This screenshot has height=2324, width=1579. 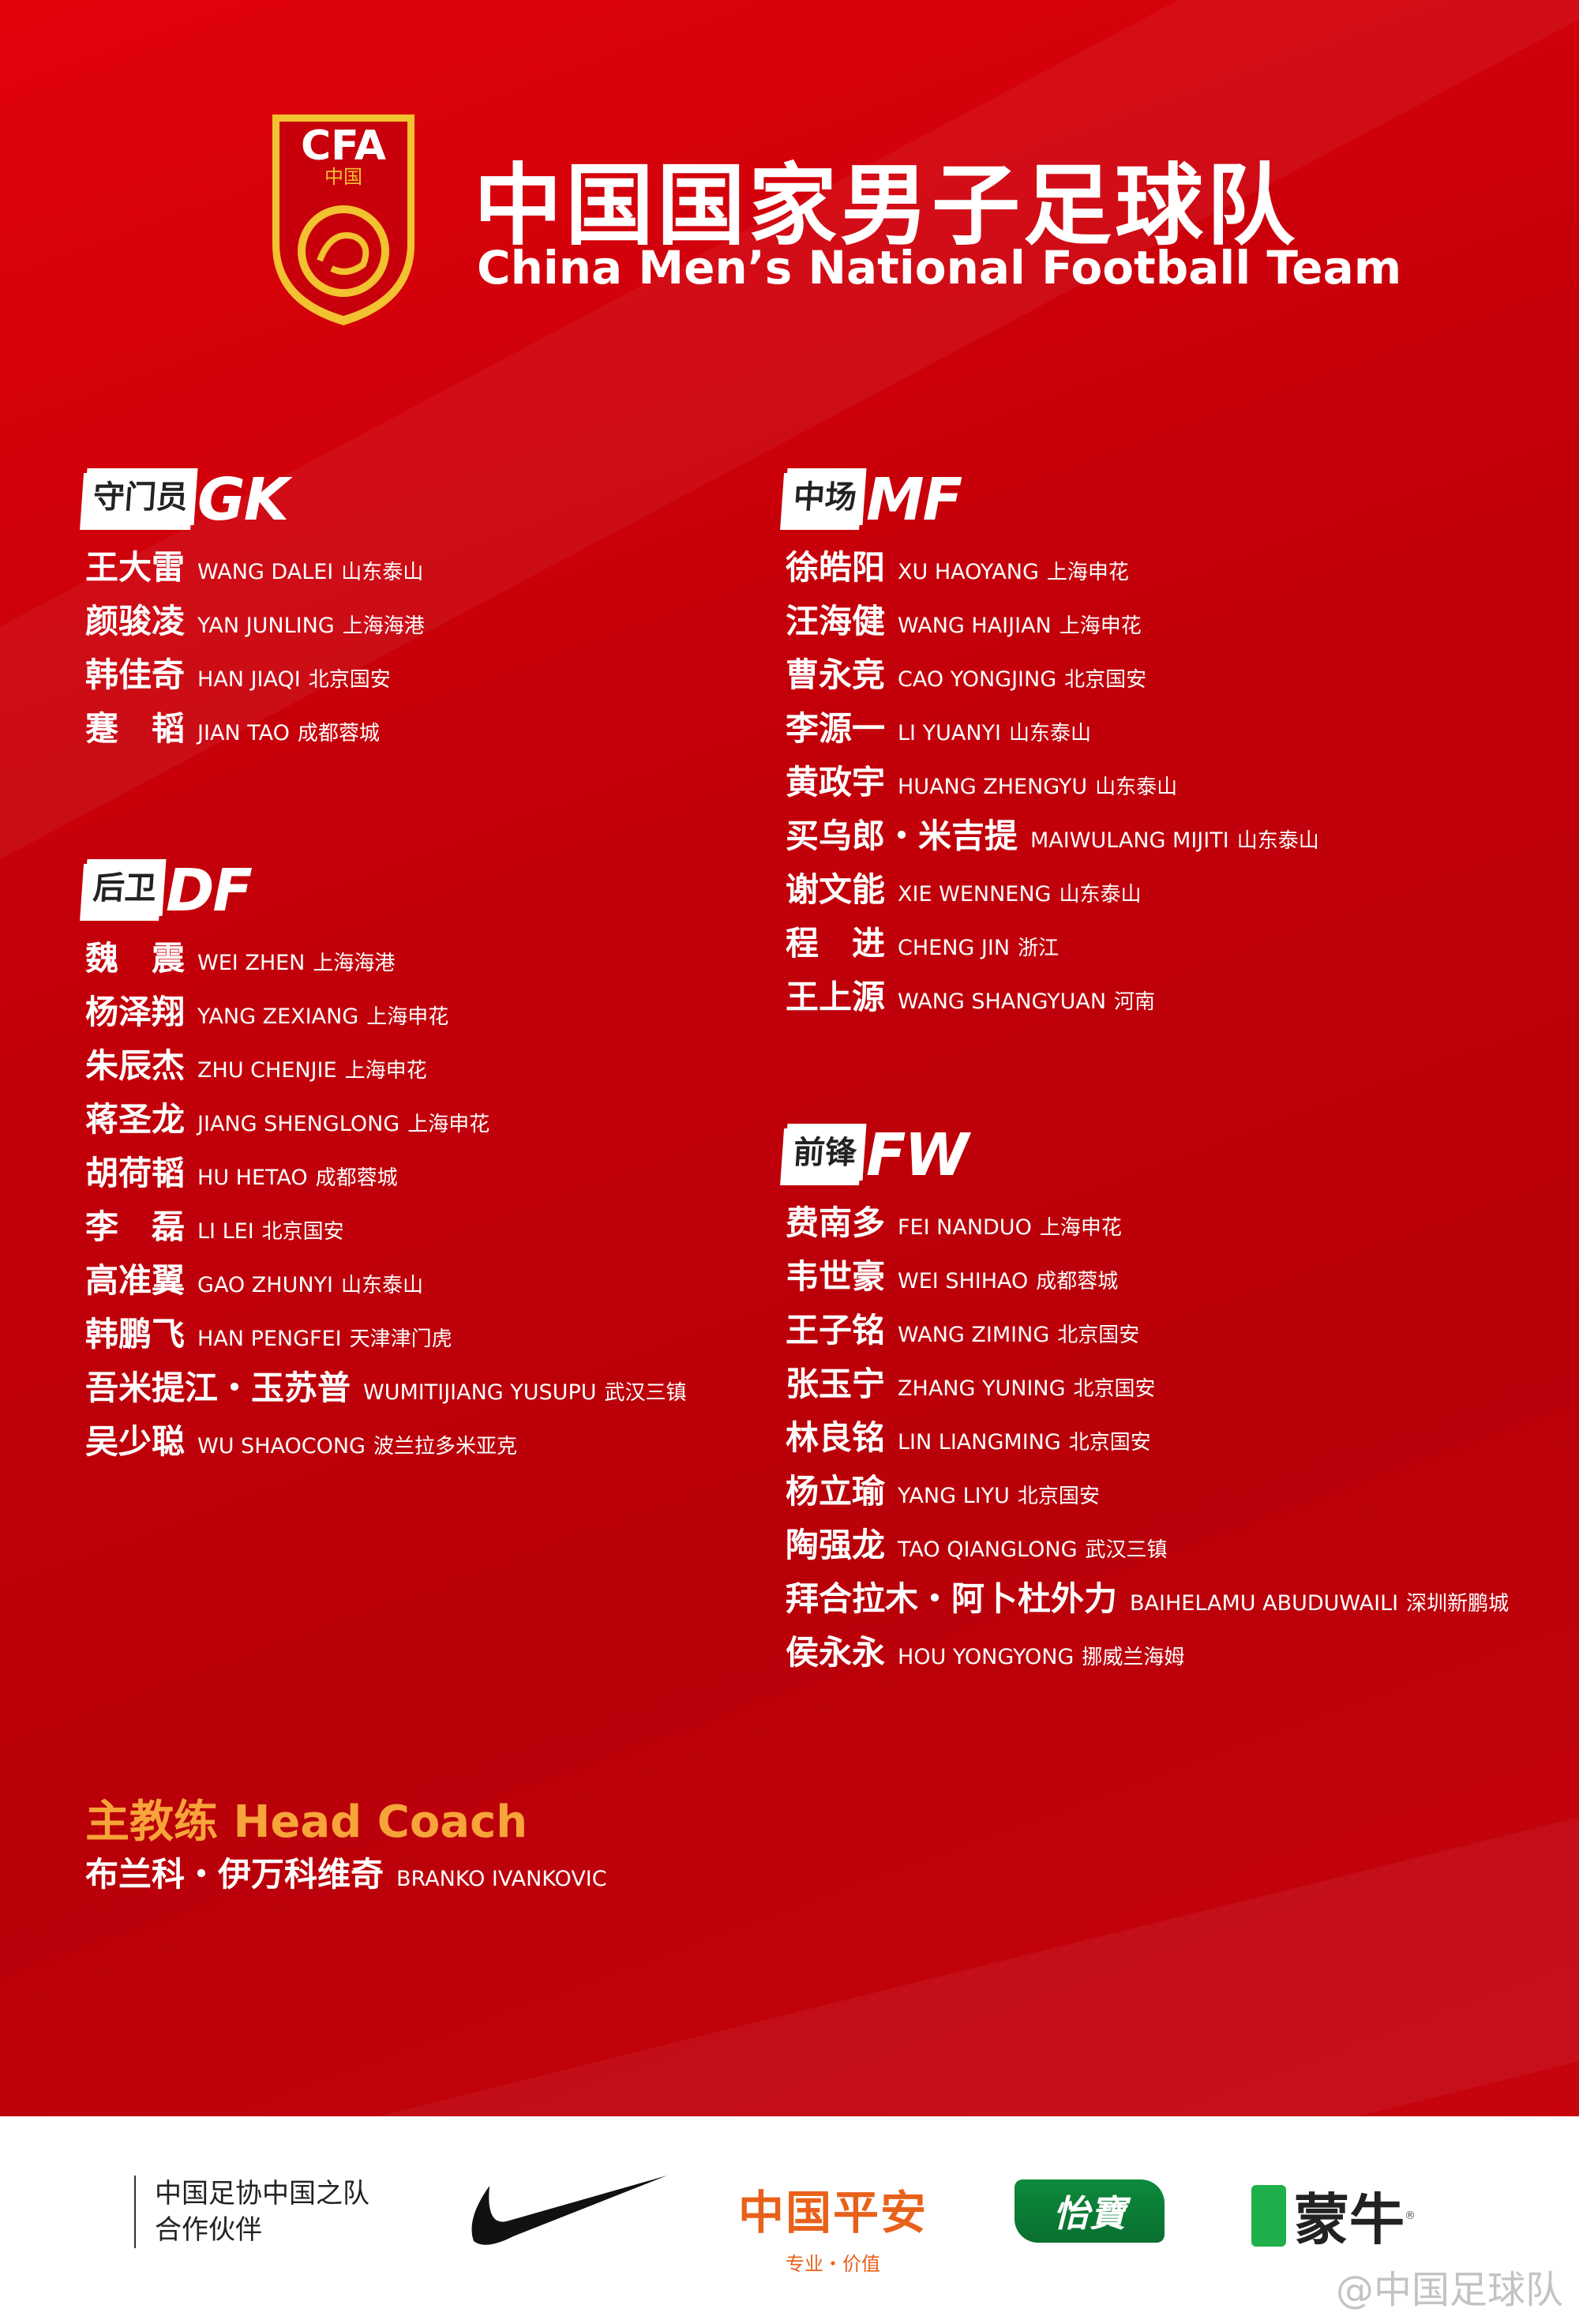 What do you see at coordinates (833, 2213) in the screenshot?
I see `pingan-name: 中国平安` at bounding box center [833, 2213].